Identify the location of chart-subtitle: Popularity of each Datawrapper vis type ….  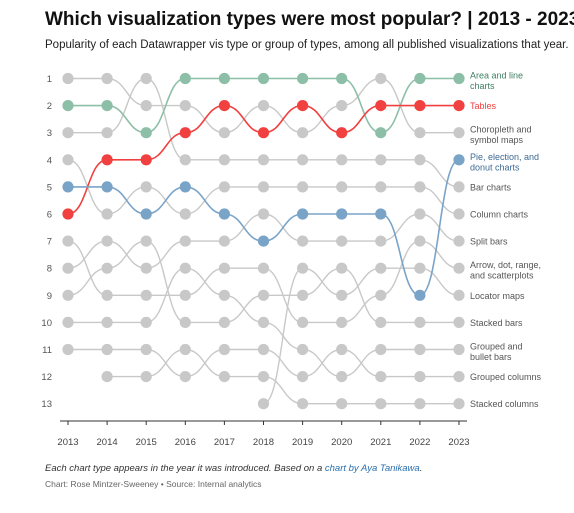
(307, 45).